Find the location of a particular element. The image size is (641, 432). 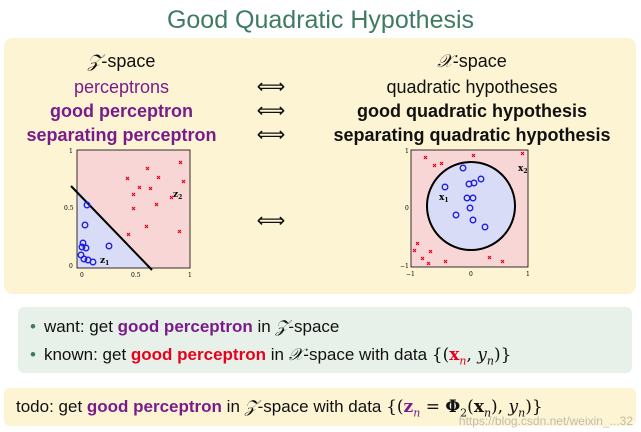

z1-label: z1 is located at coordinates (104, 261).